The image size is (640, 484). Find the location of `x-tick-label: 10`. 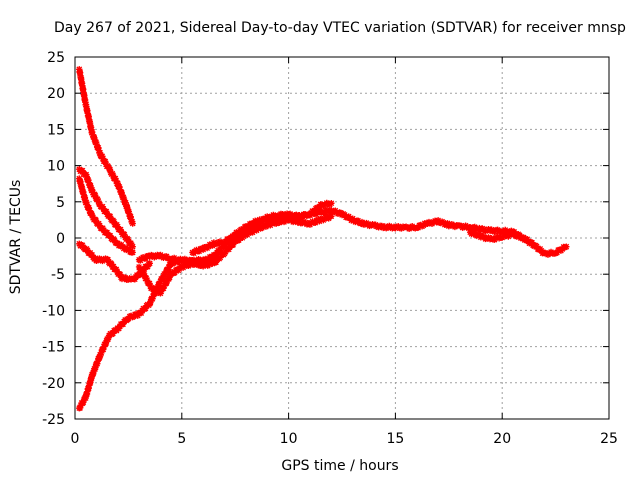

x-tick-label: 10 is located at coordinates (289, 439).